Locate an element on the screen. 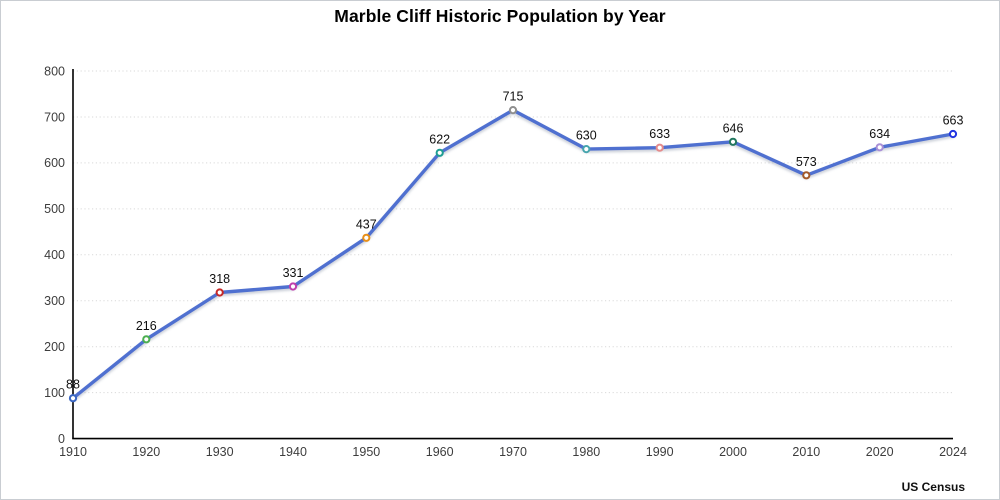 The image size is (1000, 500). data-point-label: 634 is located at coordinates (879, 134).